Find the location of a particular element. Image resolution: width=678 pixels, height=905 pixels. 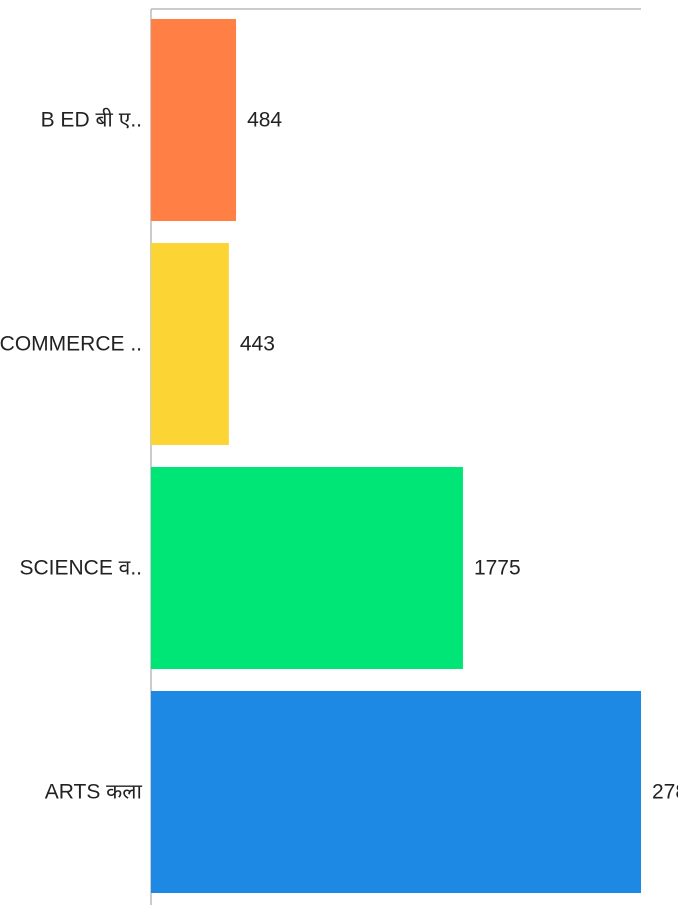

value-label: 484 is located at coordinates (264, 120).